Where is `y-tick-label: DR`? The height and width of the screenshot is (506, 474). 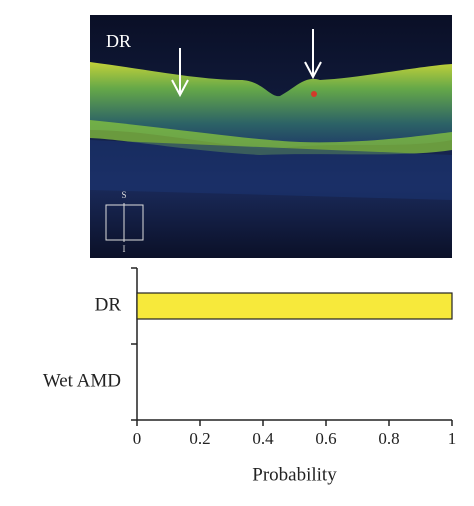
y-tick-label: DR is located at coordinates (108, 304).